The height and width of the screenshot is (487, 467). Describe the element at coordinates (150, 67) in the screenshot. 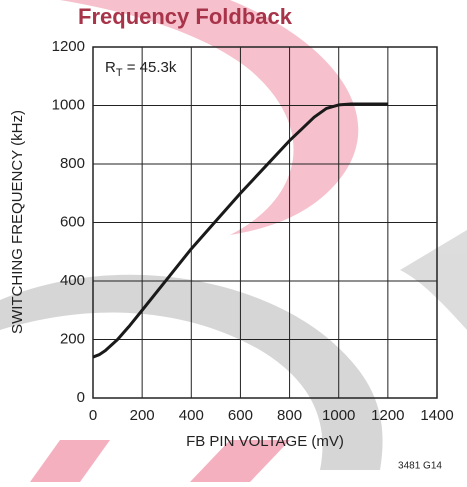

I see `annotation-suffix: = 45.3k` at that location.